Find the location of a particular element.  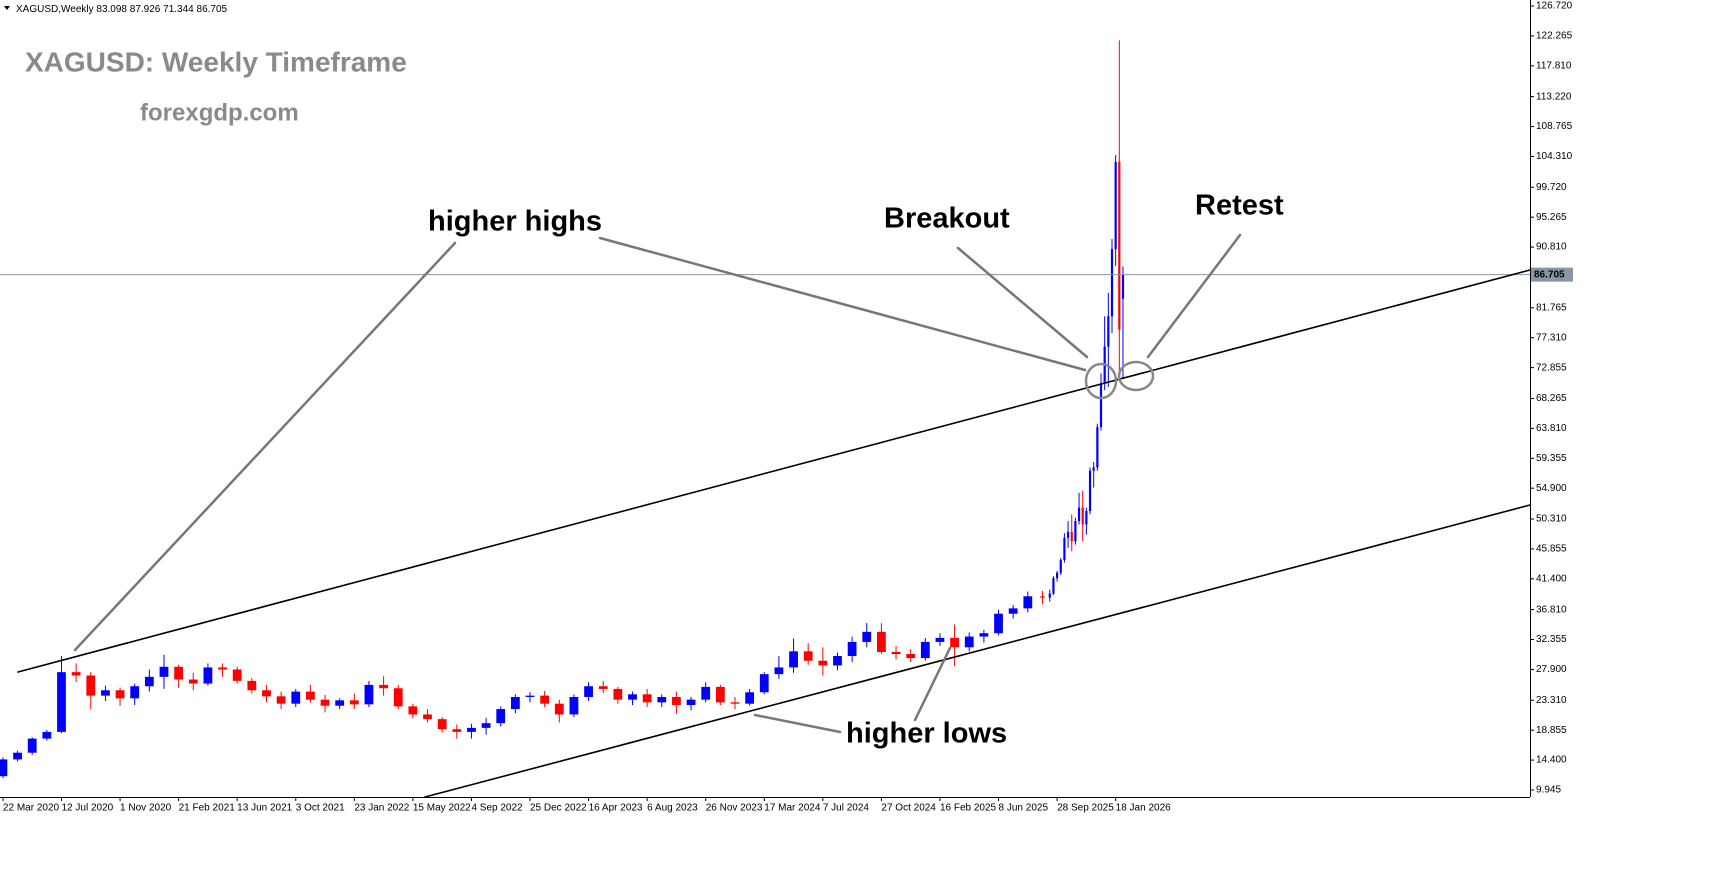

x-tick-label: 6 Aug 2023 is located at coordinates (672, 808).